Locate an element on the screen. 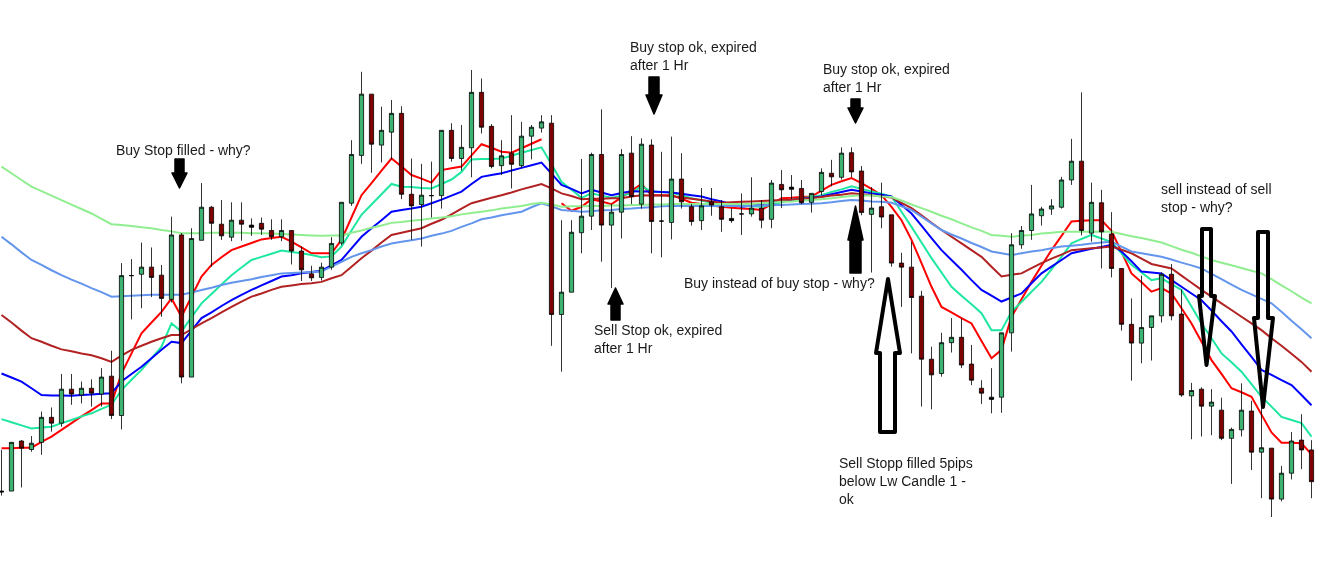  annotation: Buy Stop filled - why? is located at coordinates (183, 150).